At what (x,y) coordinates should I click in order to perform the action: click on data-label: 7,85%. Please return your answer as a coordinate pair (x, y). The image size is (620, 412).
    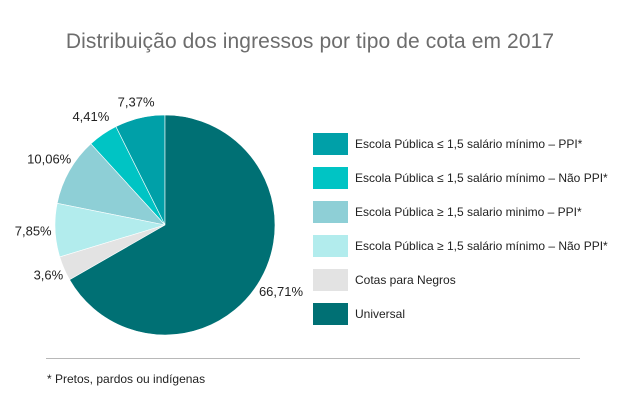
    Looking at the image, I should click on (33, 230).